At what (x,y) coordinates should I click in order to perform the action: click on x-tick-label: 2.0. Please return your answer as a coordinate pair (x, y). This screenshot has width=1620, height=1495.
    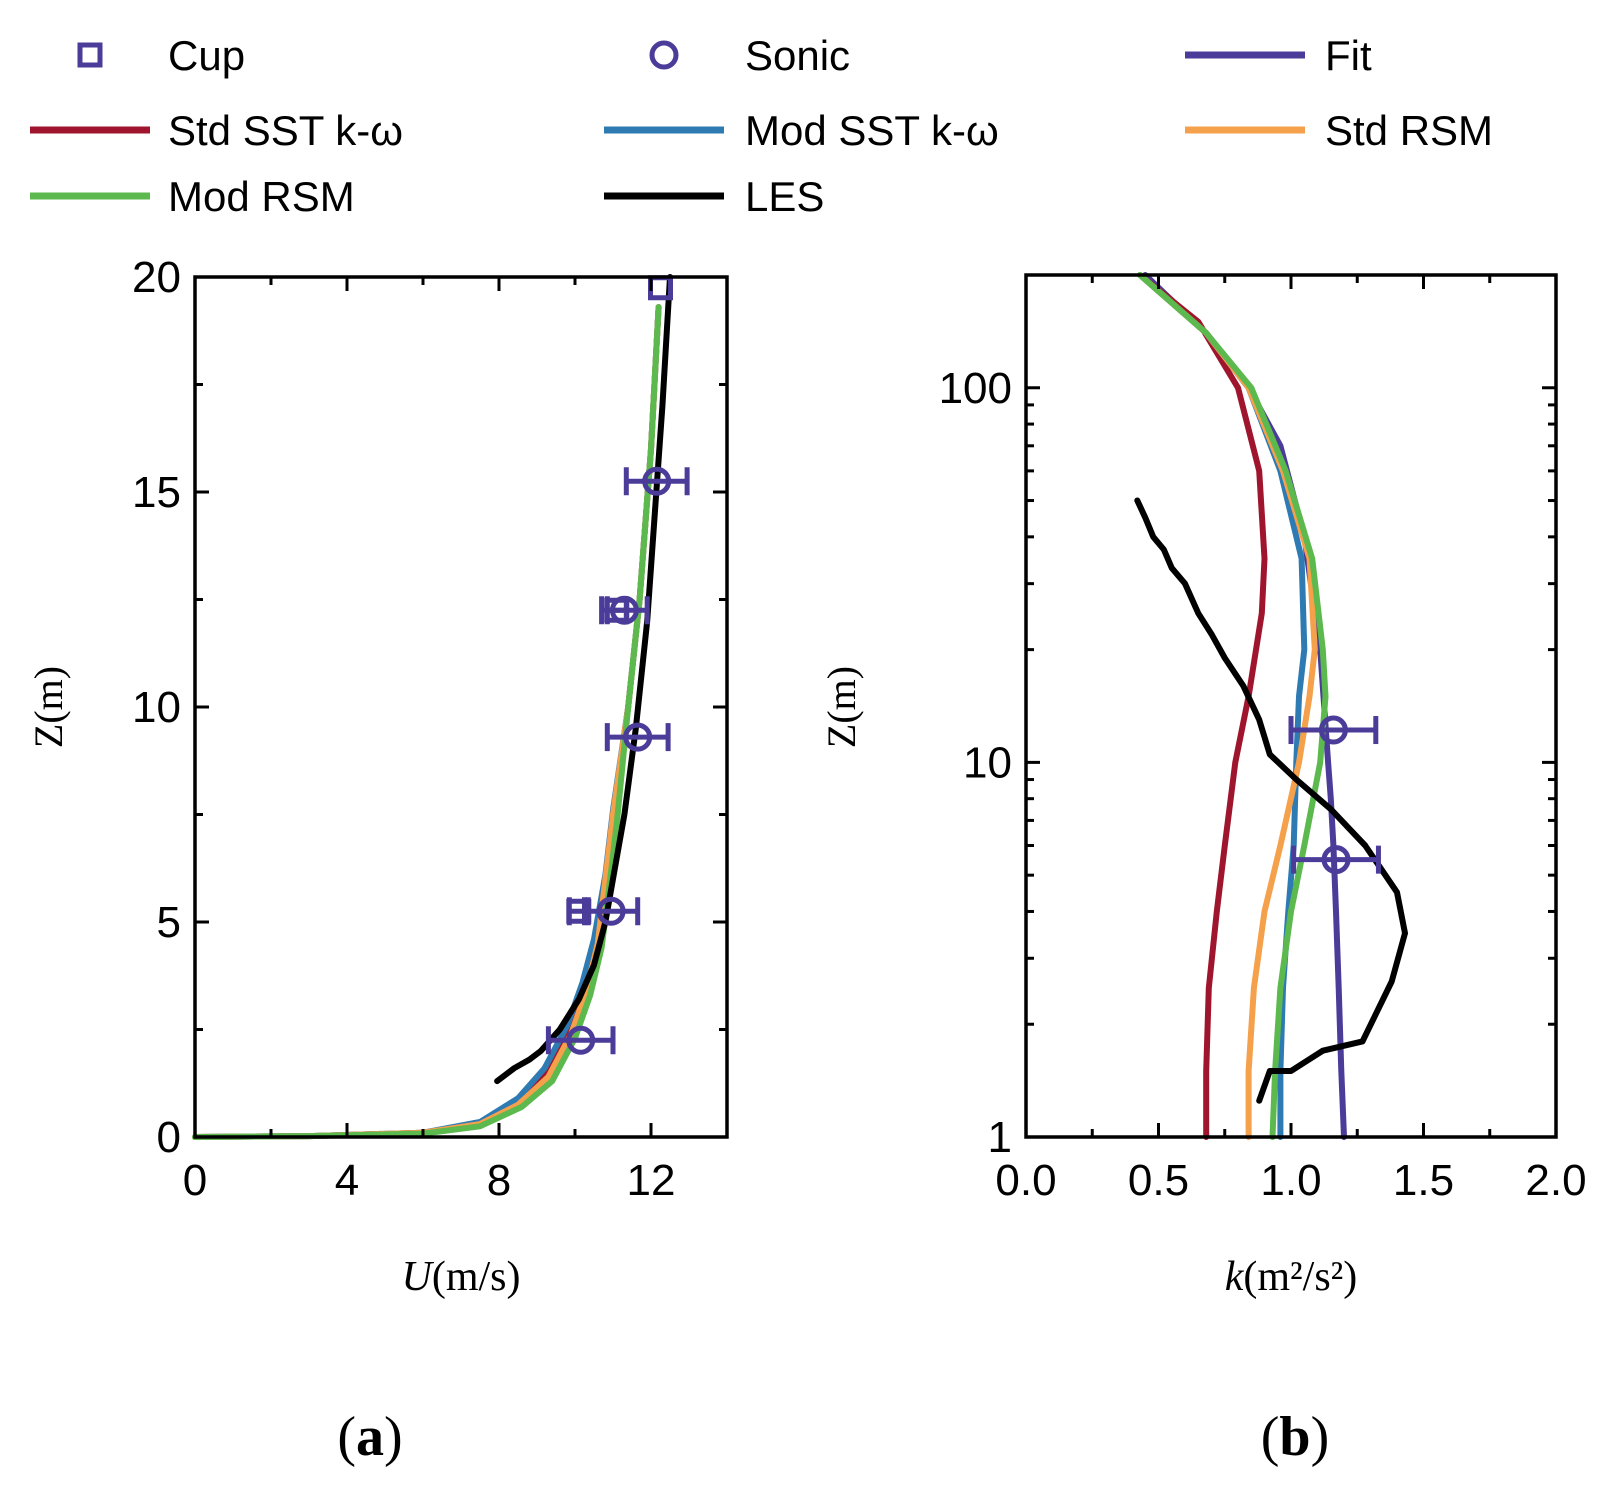
    Looking at the image, I should click on (1555, 1180).